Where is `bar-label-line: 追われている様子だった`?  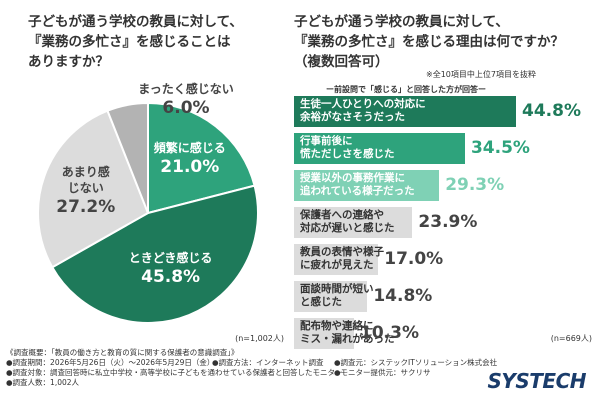 bar-label-line: 追われている様子だった is located at coordinates (357, 191).